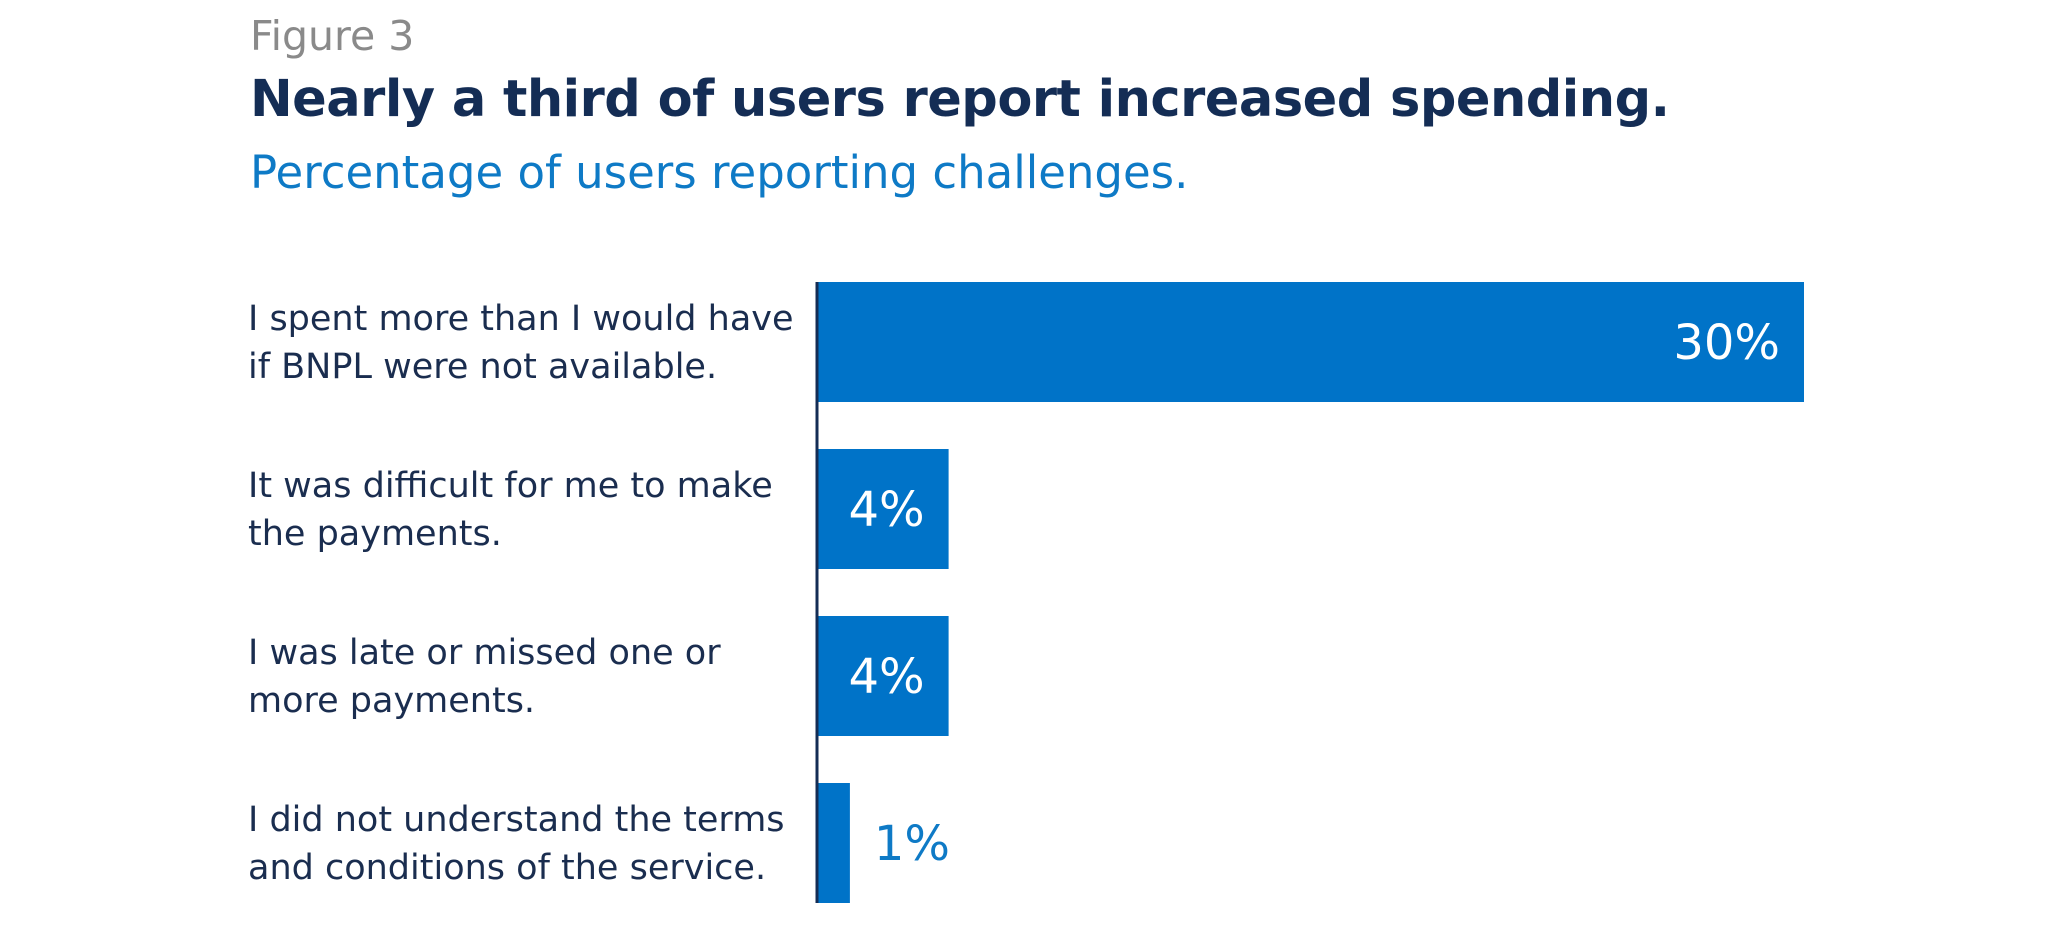 The image size is (2048, 945). Describe the element at coordinates (521, 319) in the screenshot. I see `category-label-1-line-1: I spent more than I would have` at that location.